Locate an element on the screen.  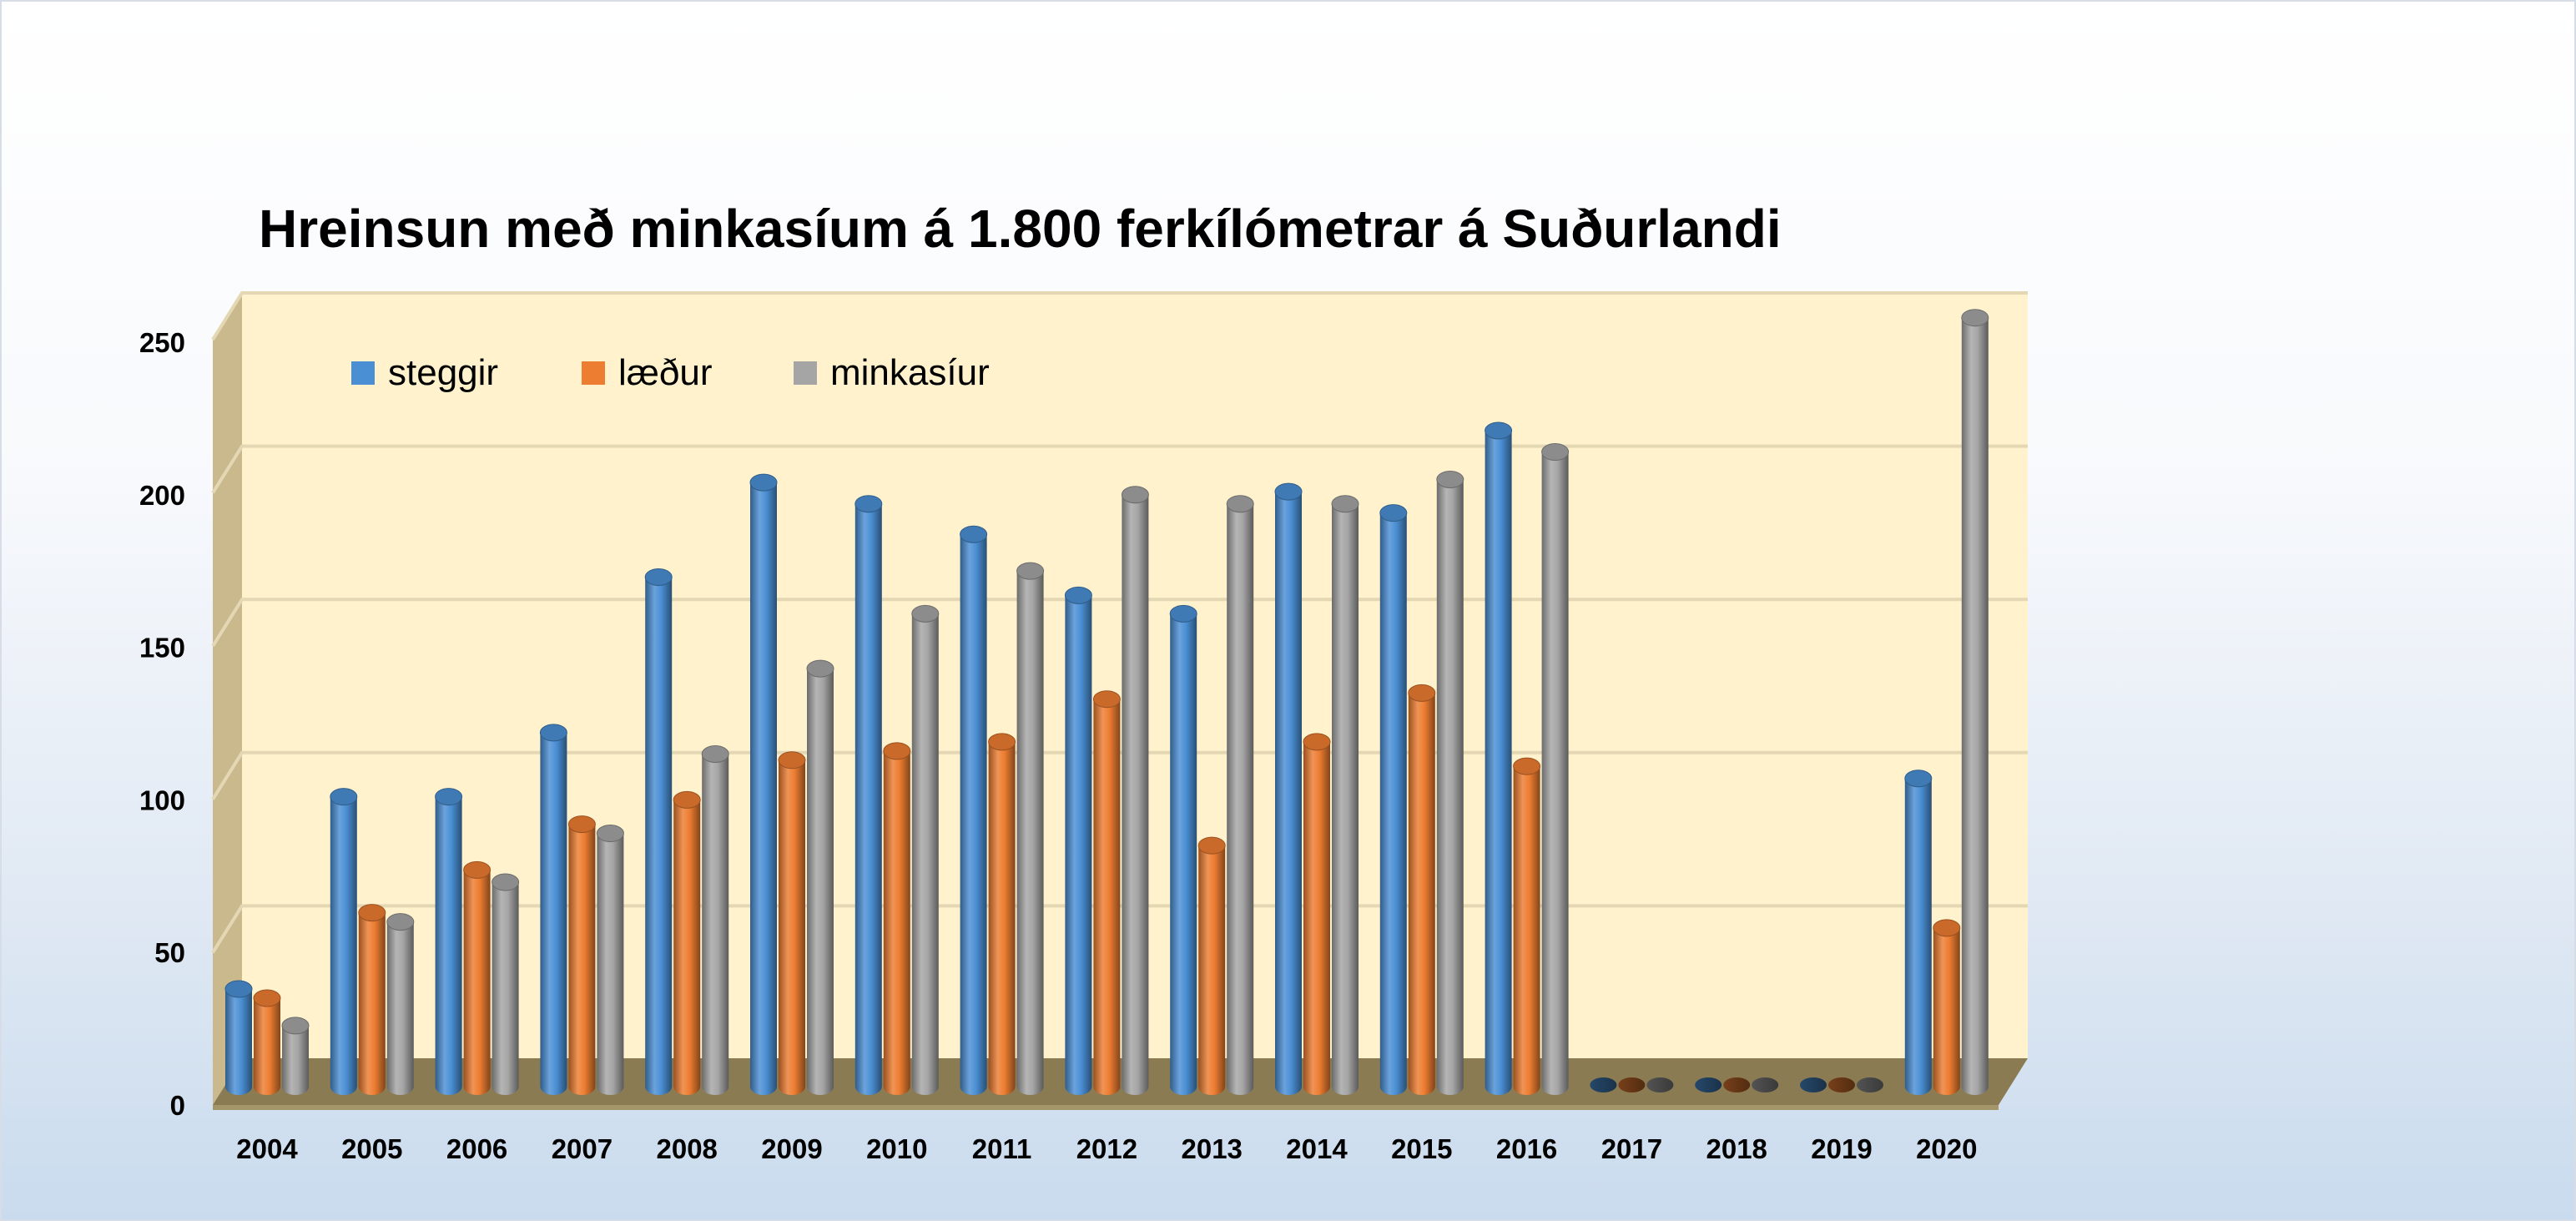
bar-steggir-2013 is located at coordinates (1183, 849).